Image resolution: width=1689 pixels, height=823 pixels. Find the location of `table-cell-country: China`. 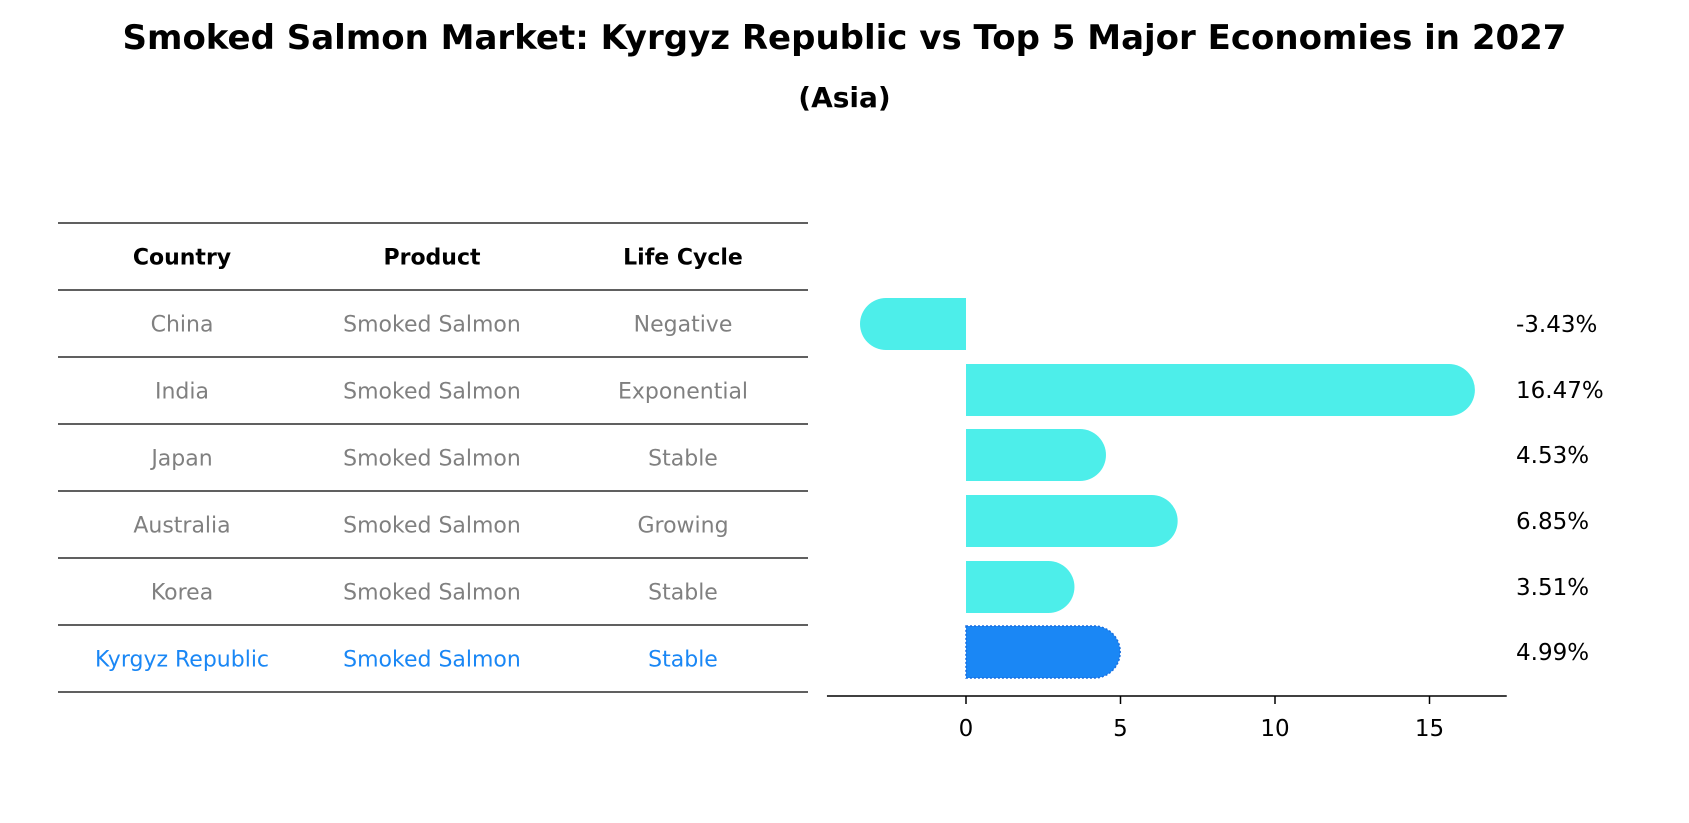

table-cell-country: China is located at coordinates (182, 325).